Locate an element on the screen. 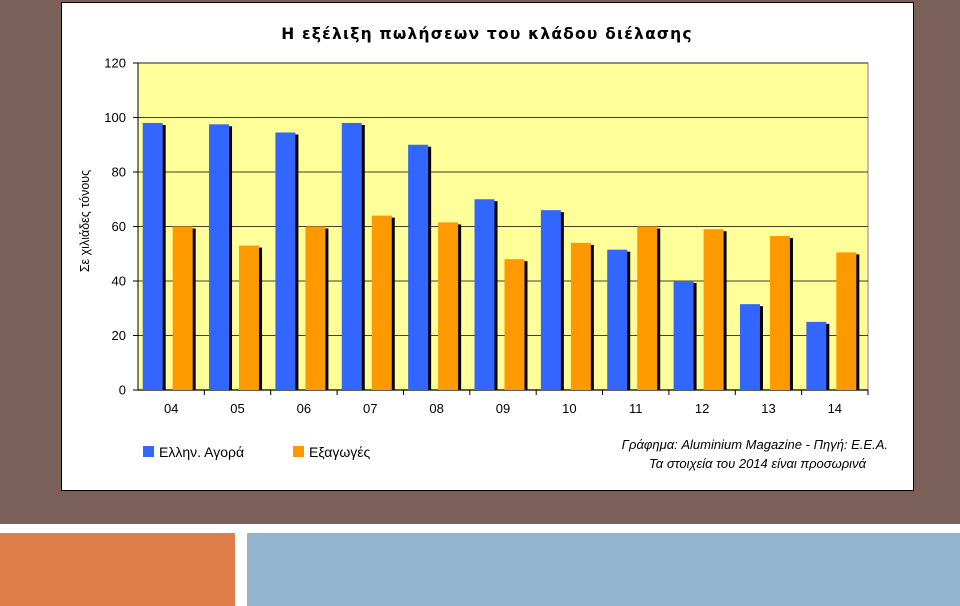 The width and height of the screenshot is (960, 606). y-tick-label: 60 is located at coordinates (119, 226).